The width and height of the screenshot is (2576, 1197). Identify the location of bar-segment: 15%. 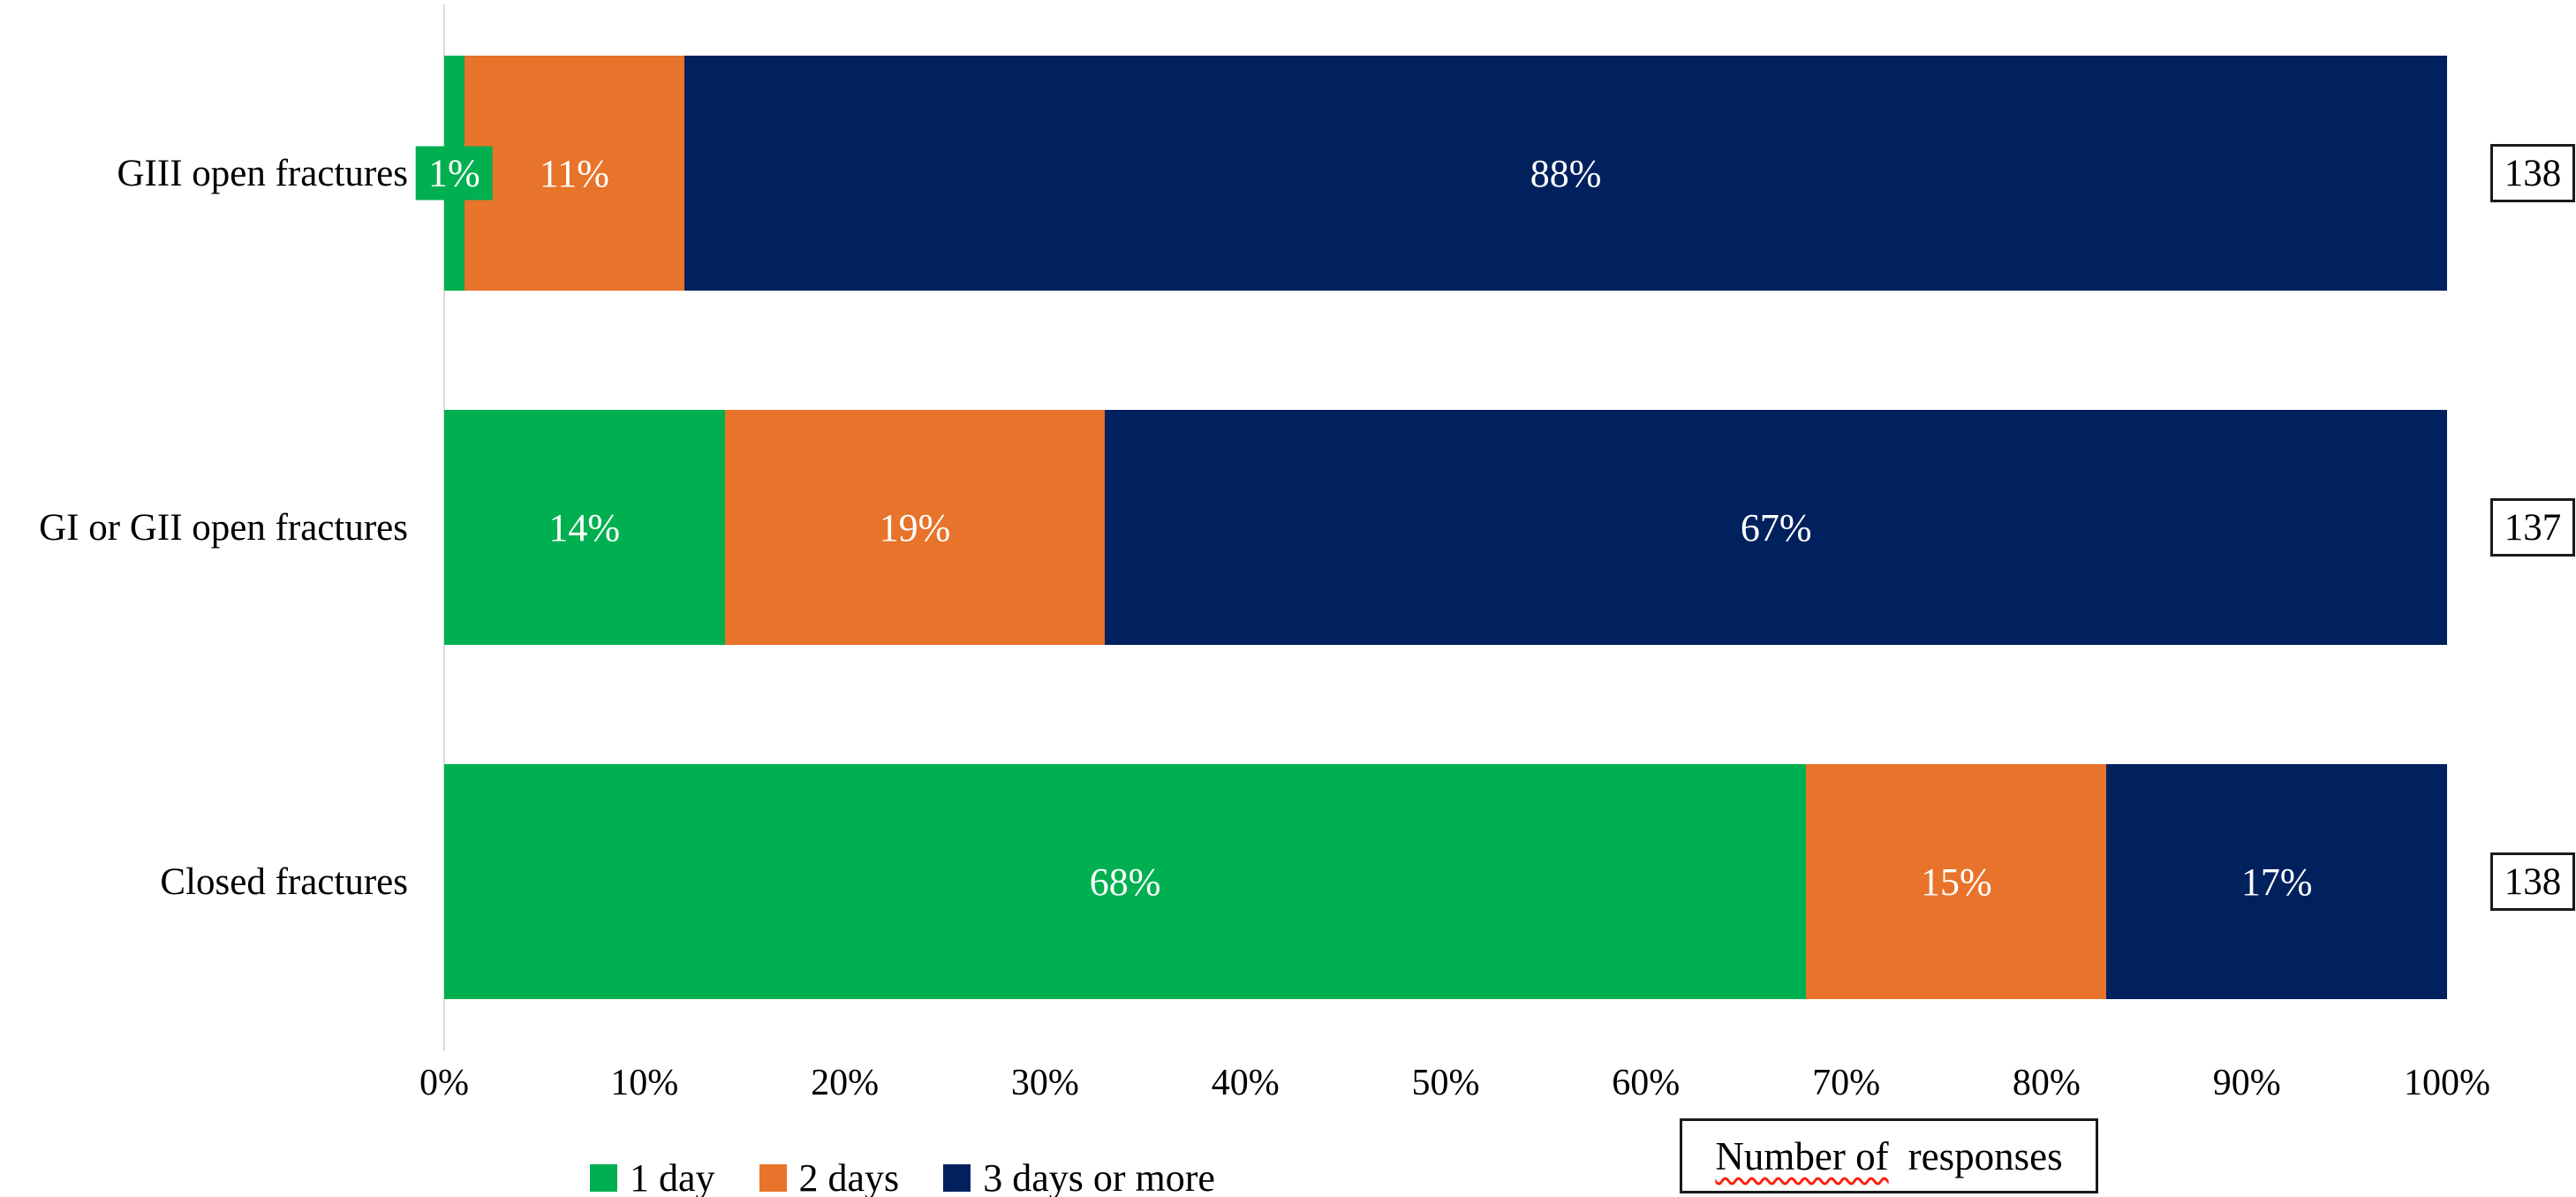
(1956, 882).